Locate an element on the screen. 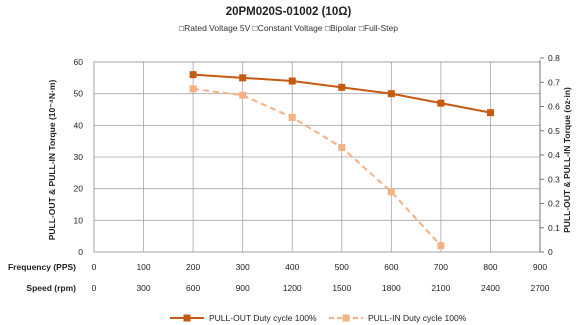  x-tick-label: 800 is located at coordinates (490, 267).